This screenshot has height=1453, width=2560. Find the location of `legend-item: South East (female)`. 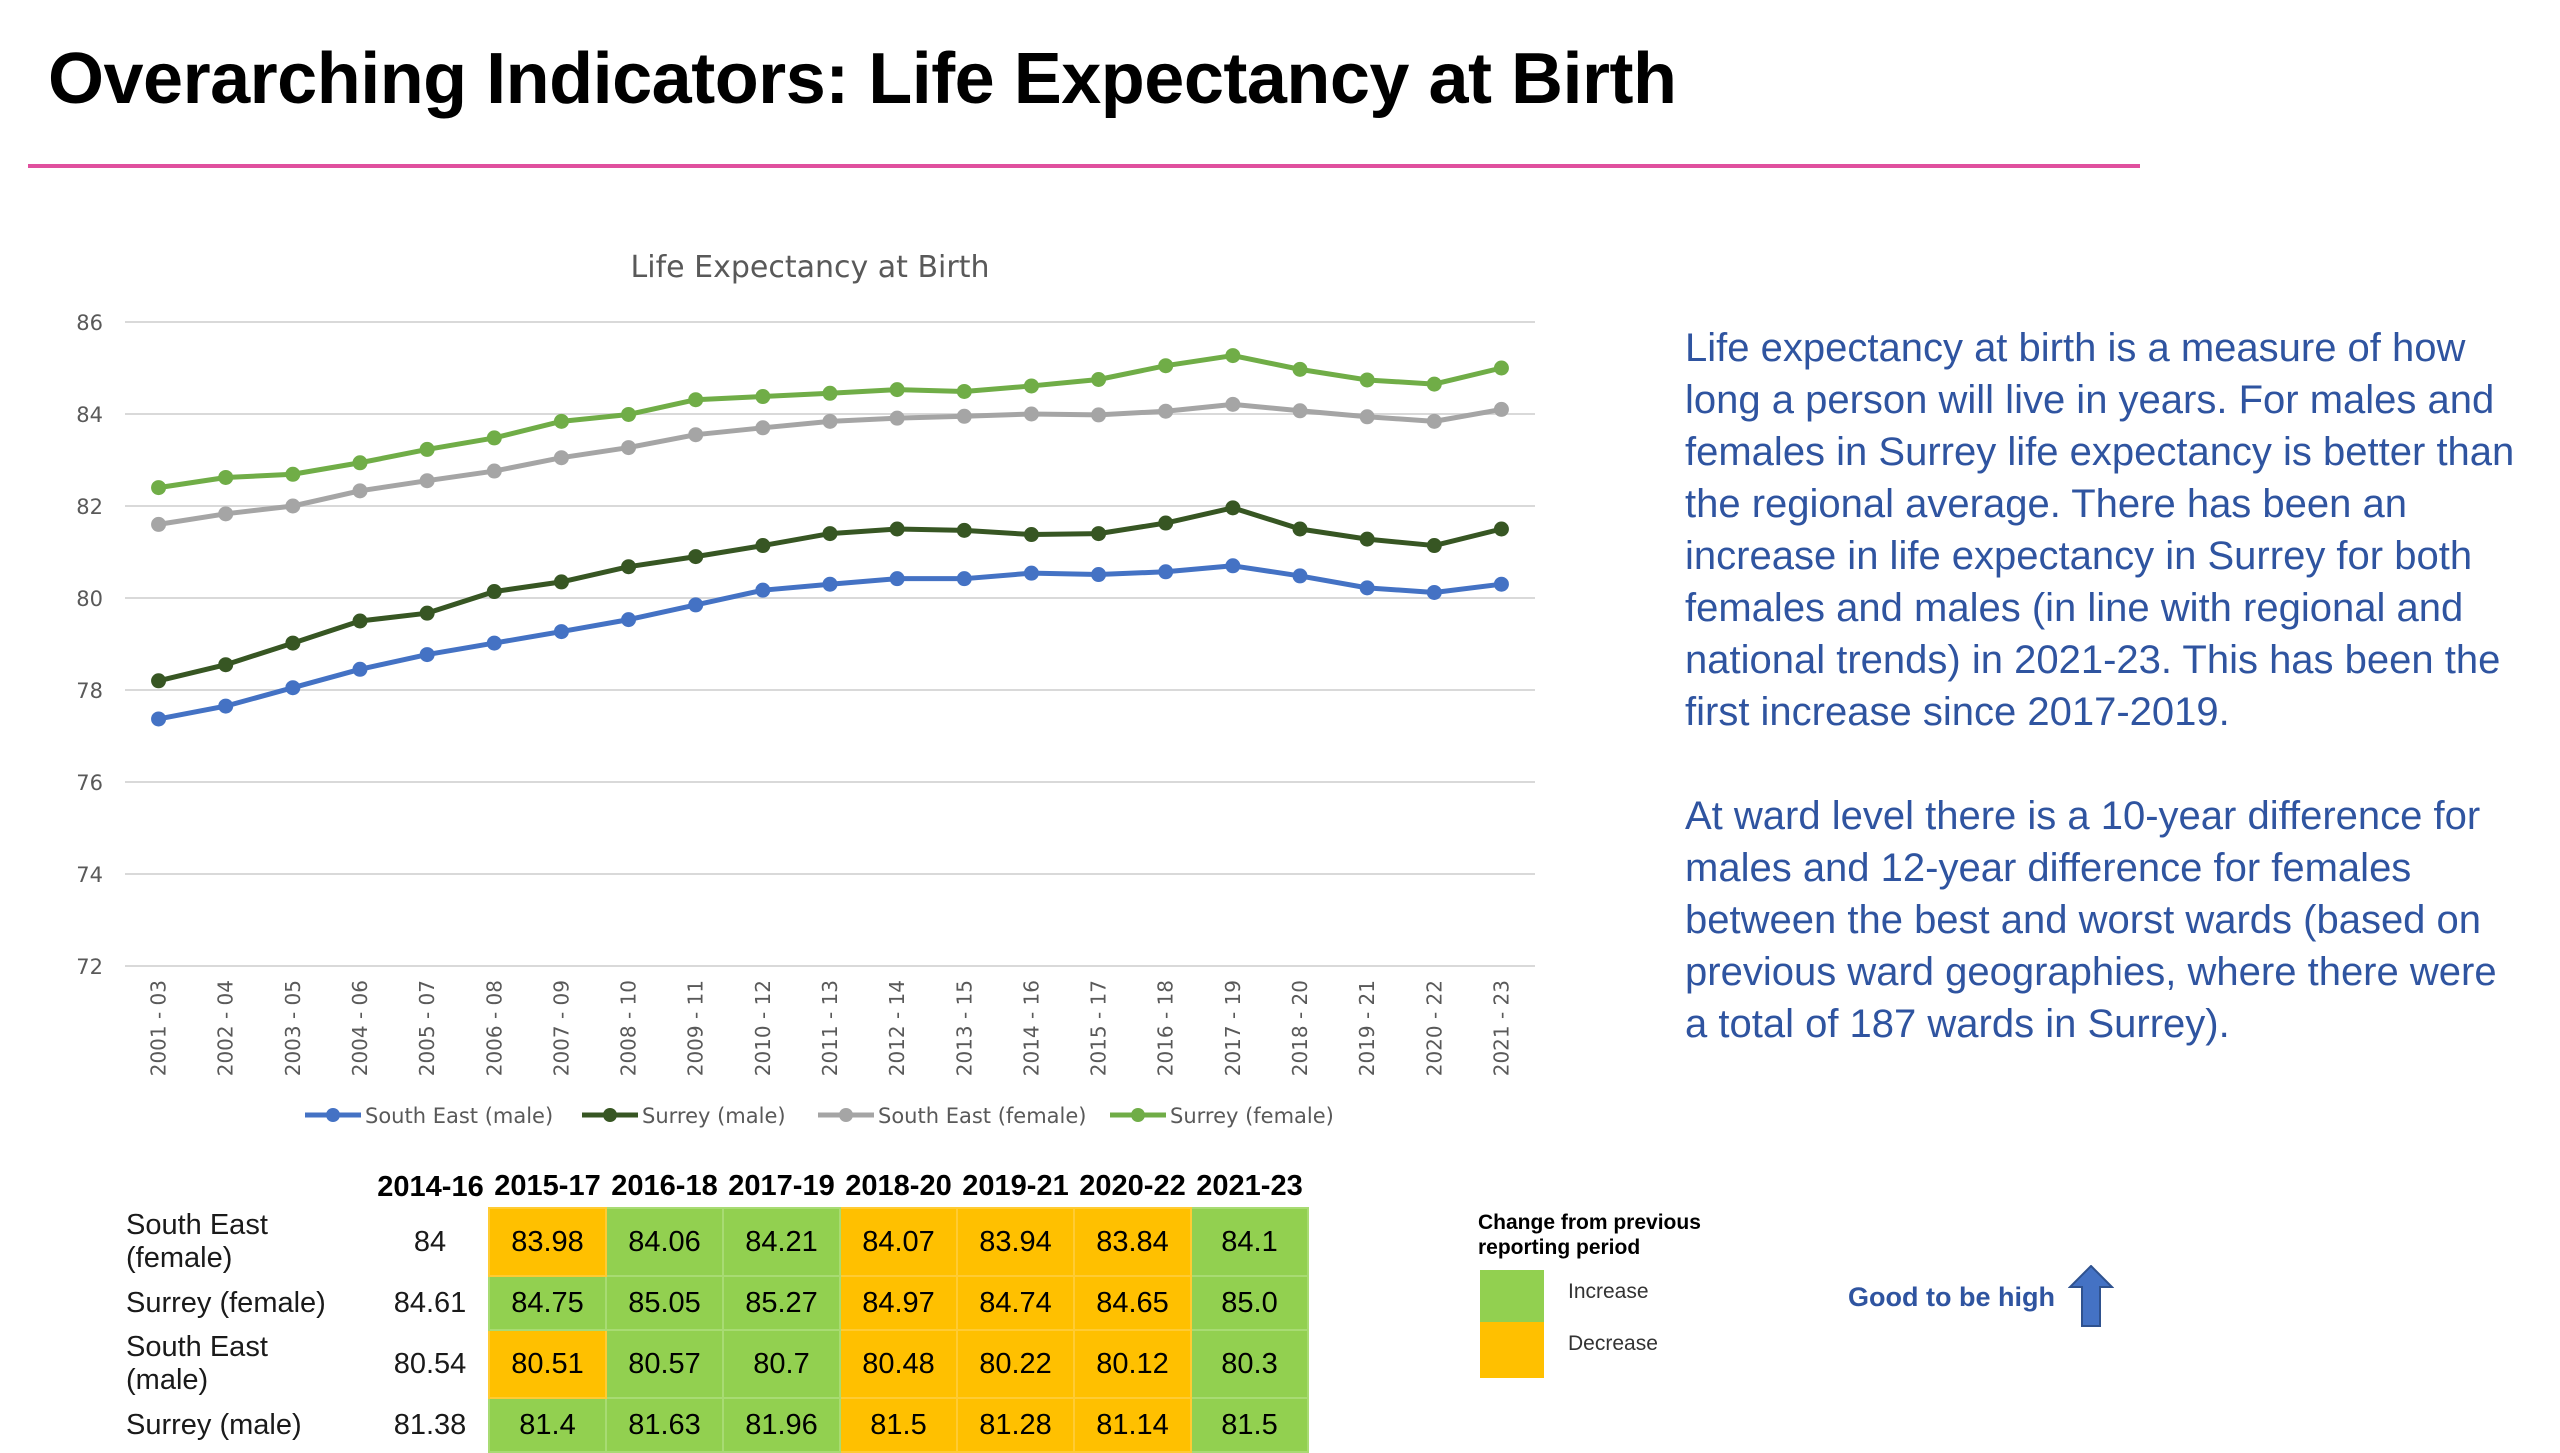

legend-item: South East (female) is located at coordinates (952, 1116).